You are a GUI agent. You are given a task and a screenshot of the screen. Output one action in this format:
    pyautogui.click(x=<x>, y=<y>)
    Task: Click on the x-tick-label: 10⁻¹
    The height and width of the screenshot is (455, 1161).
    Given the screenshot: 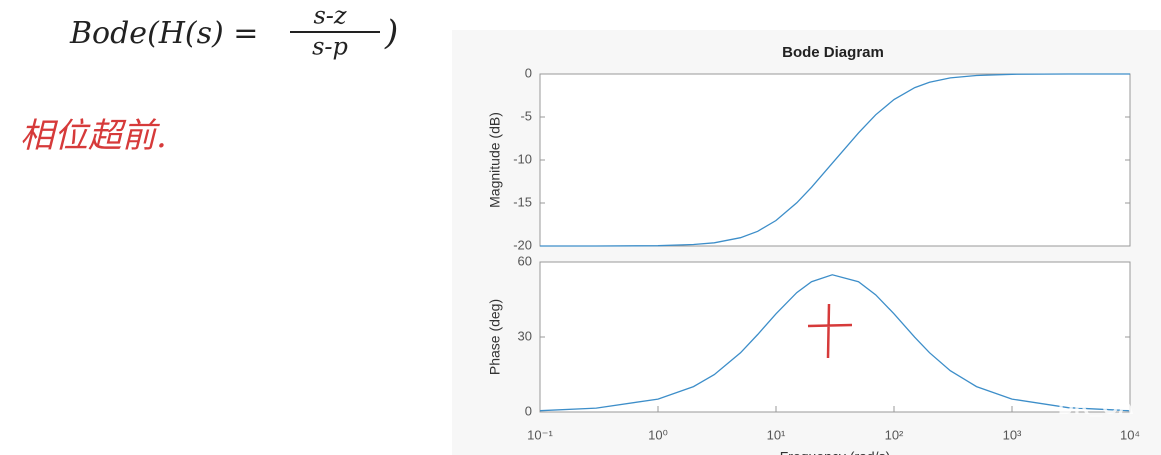 What is the action you would take?
    pyautogui.click(x=540, y=434)
    